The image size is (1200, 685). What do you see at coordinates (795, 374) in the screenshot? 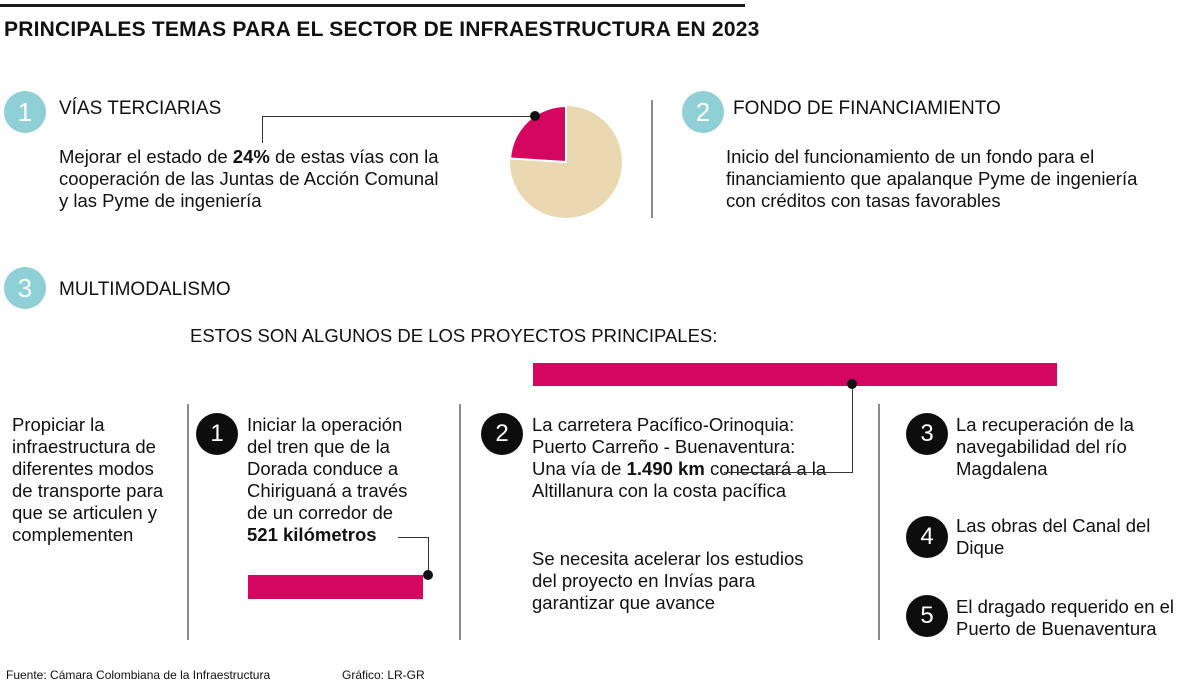
I see `project-2-length-bar` at bounding box center [795, 374].